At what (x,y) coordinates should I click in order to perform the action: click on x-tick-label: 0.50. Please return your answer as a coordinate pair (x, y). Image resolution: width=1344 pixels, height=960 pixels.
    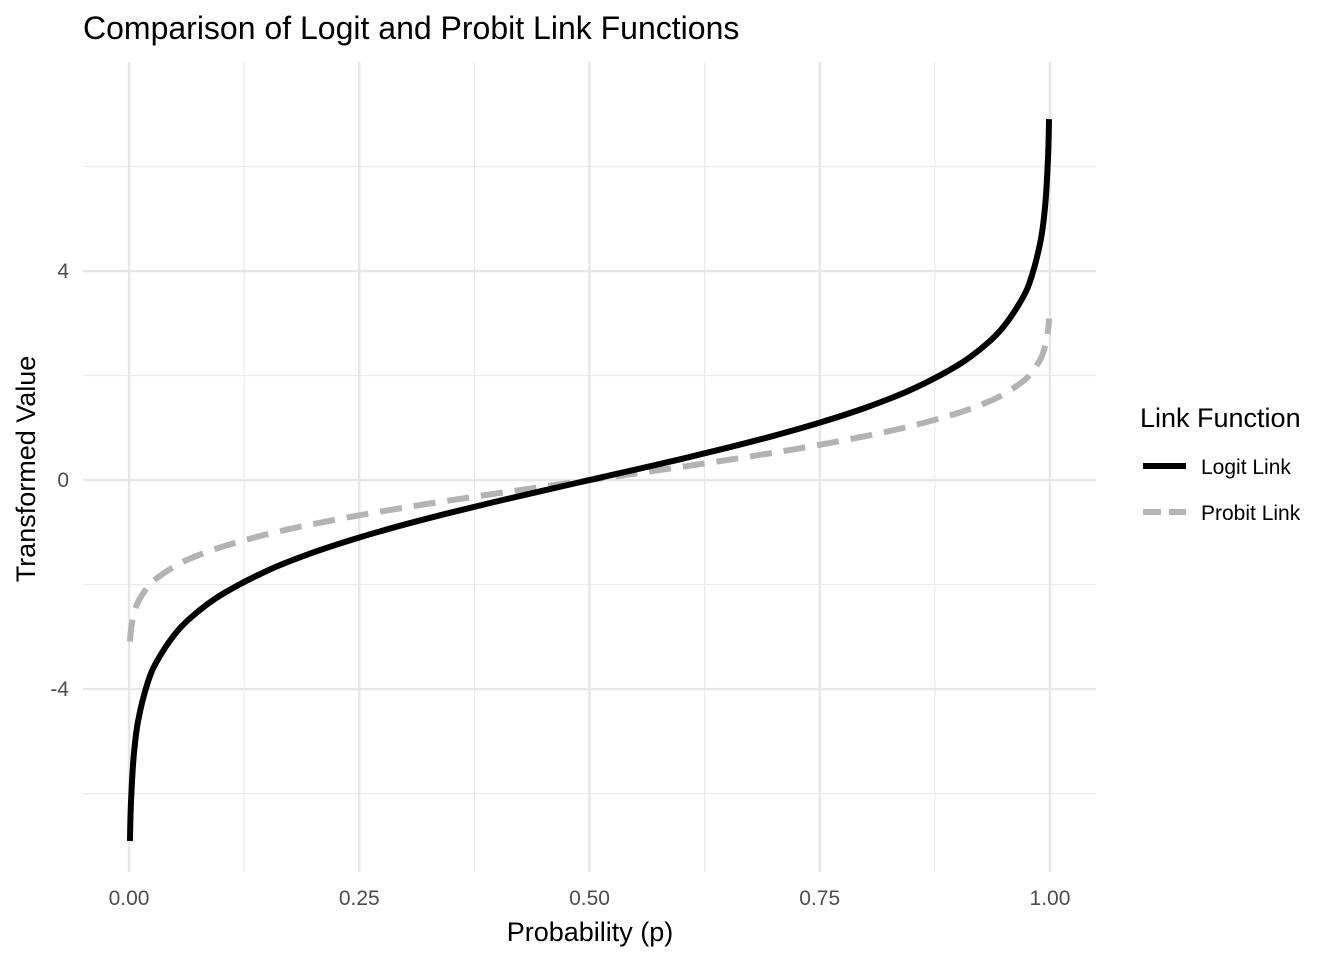
    Looking at the image, I should click on (589, 898).